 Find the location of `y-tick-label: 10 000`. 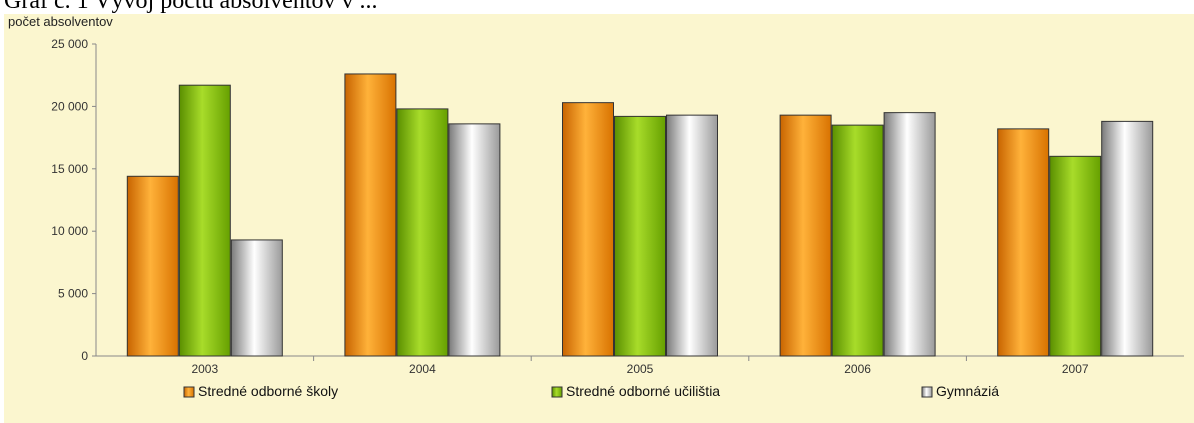

y-tick-label: 10 000 is located at coordinates (69, 231).